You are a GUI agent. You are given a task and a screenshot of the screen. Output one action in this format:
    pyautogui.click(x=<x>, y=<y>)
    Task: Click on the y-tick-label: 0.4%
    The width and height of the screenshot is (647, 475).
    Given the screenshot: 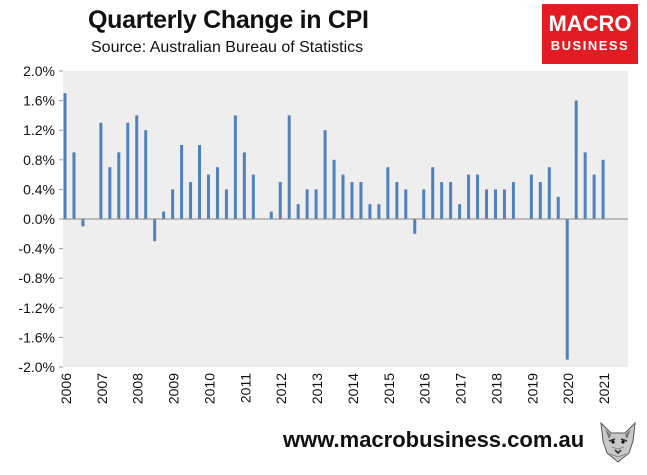 What is the action you would take?
    pyautogui.click(x=39, y=189)
    